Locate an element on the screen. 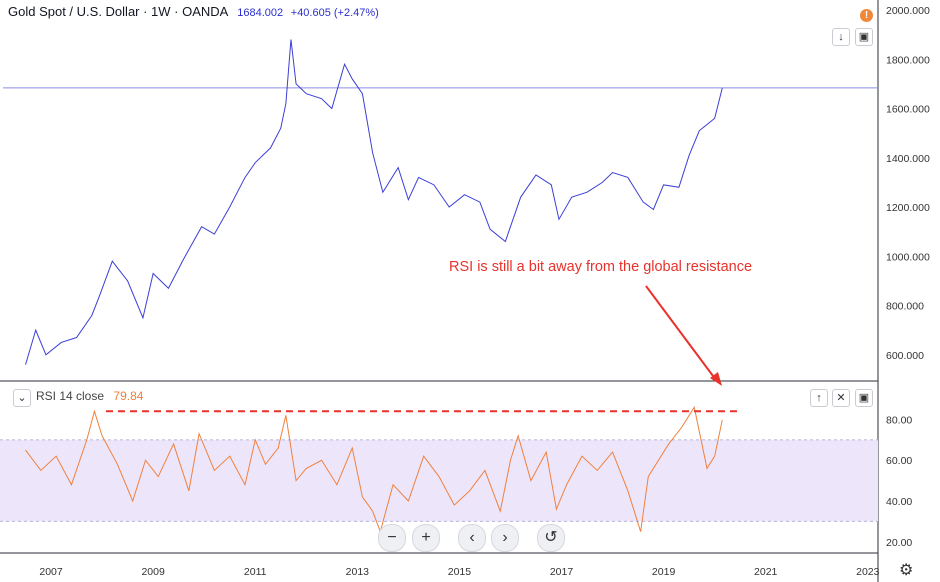 The image size is (940, 582). x-axis: 2007 2009 2011 2013 2015 2017 2019 2021 2023 is located at coordinates (459, 572).